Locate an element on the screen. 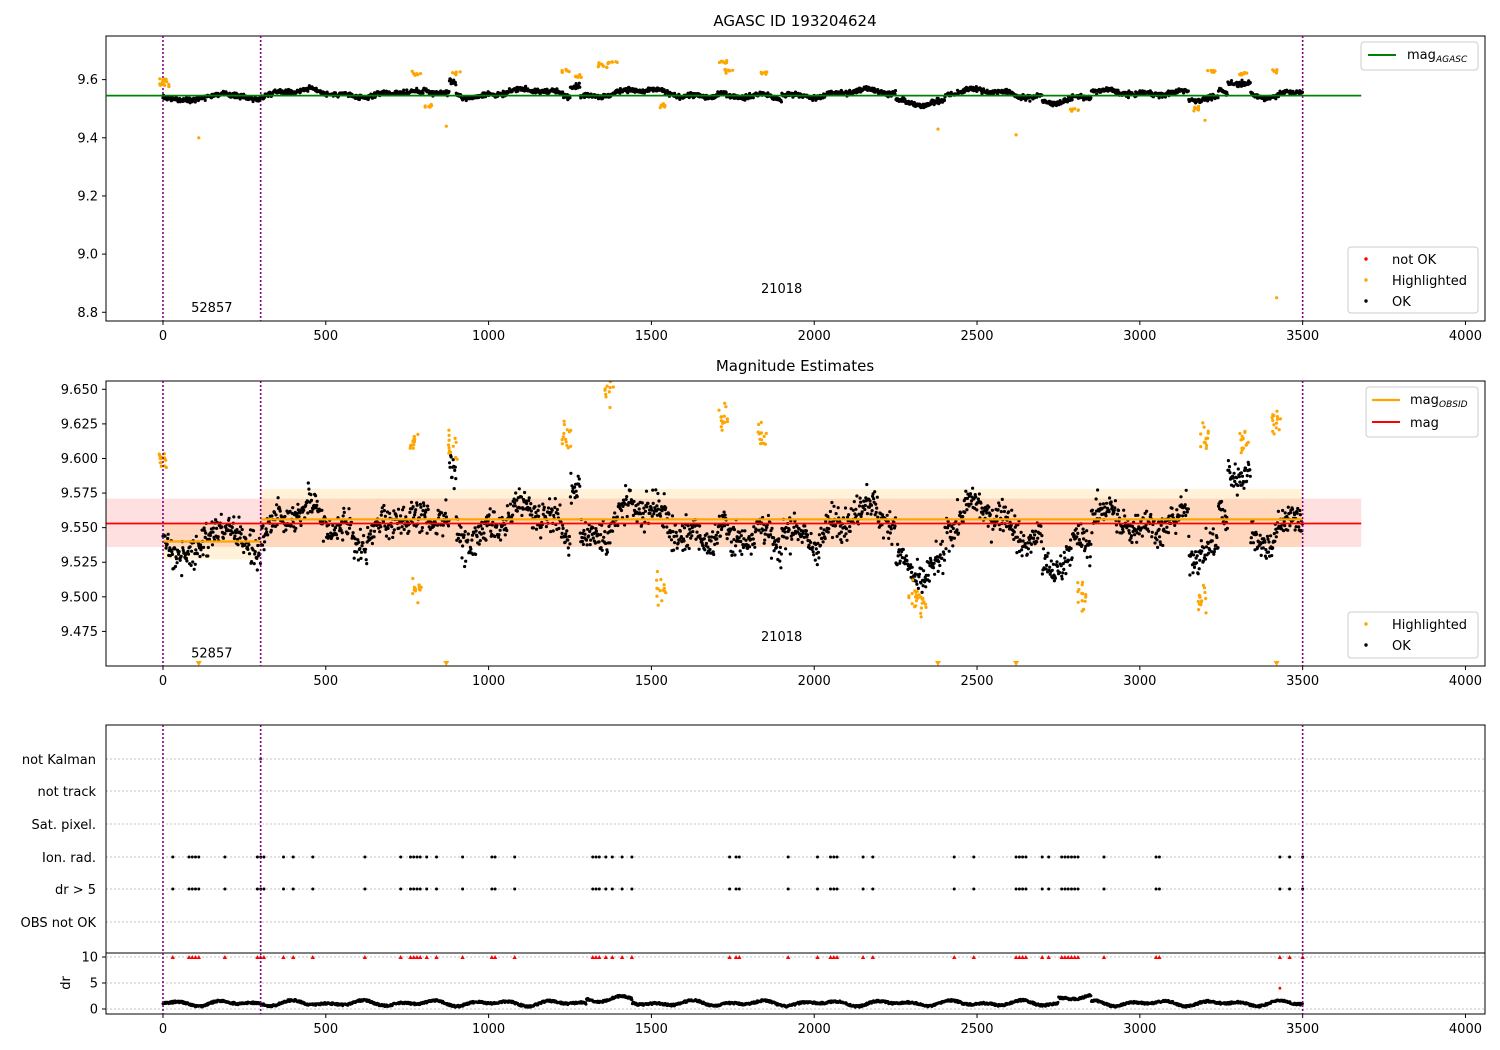 Image resolution: width=1500 pixels, height=1050 pixels. legend-marker is located at coordinates (1366, 259).